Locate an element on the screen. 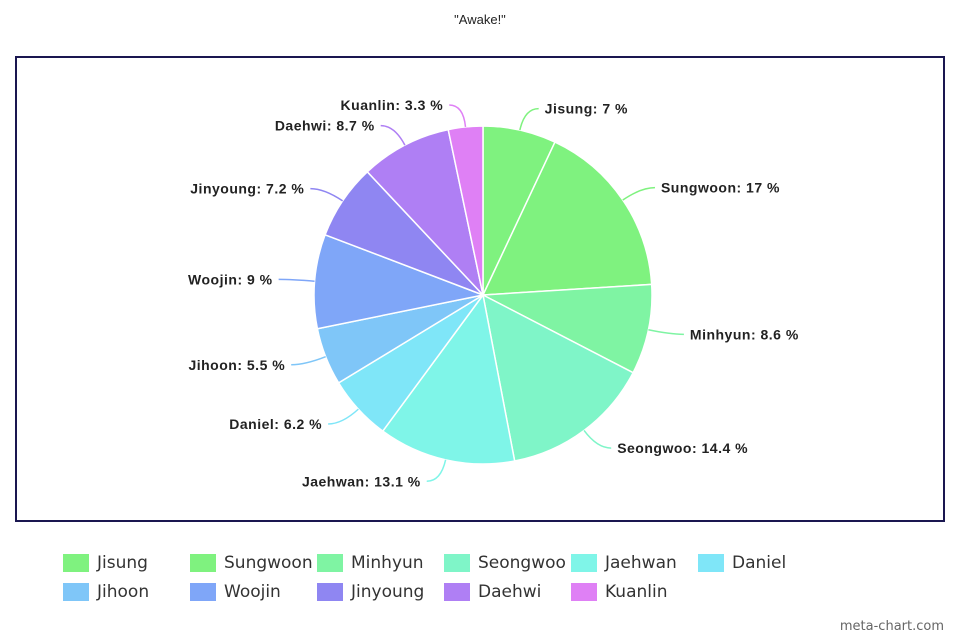  slice-label-jaehwan: Jaehwan: 13.1 % is located at coordinates (361, 481).